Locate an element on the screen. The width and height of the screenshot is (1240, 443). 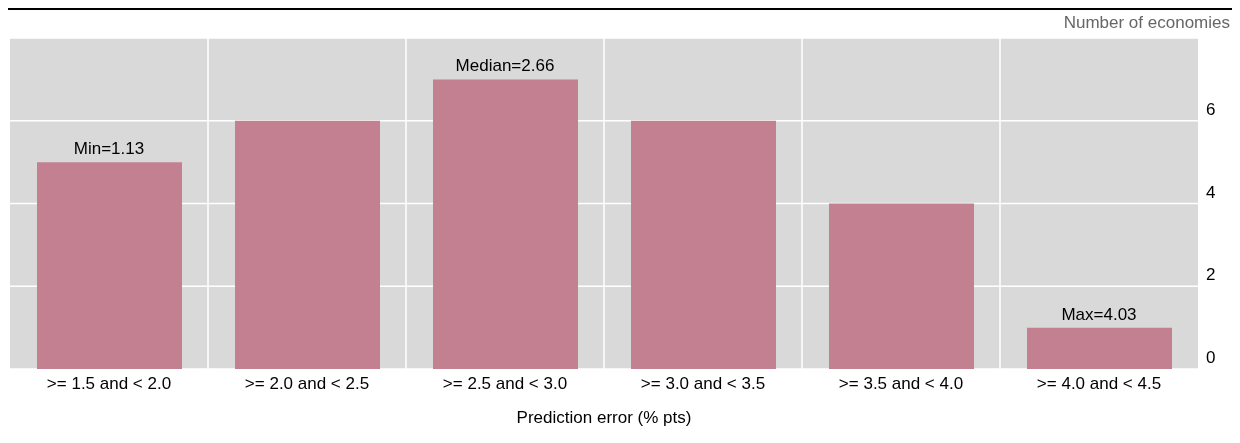
y-tick-label: 4 is located at coordinates (1211, 192).